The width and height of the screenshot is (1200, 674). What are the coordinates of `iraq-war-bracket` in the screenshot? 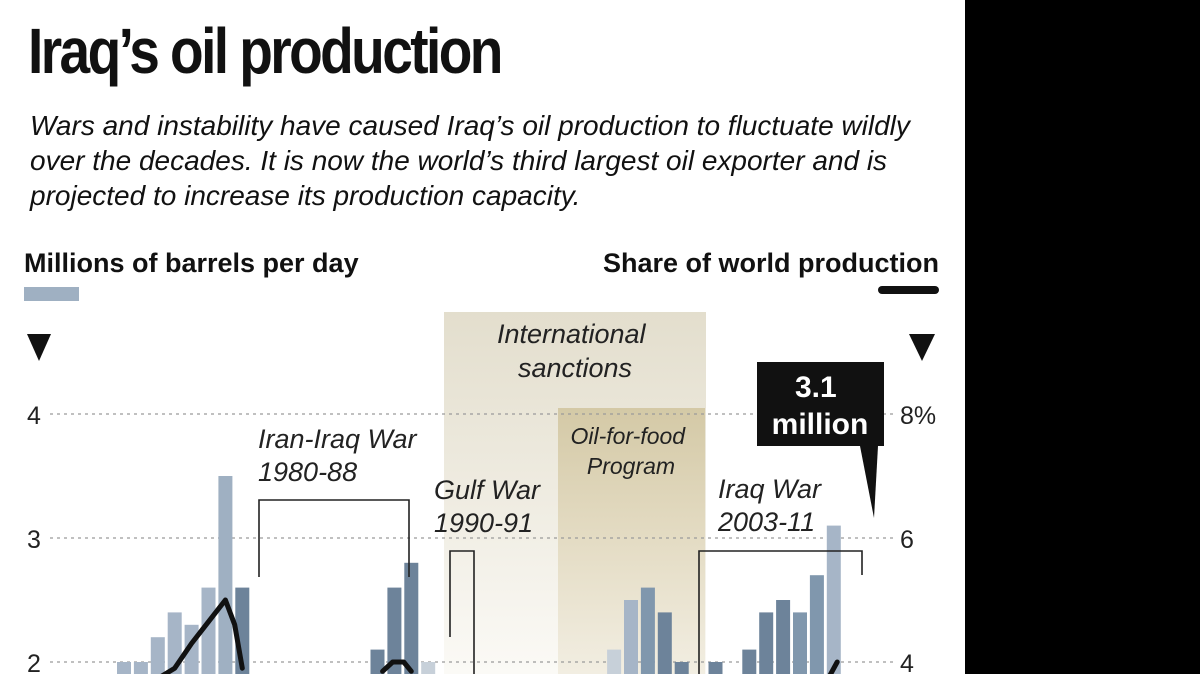 It's located at (780, 612).